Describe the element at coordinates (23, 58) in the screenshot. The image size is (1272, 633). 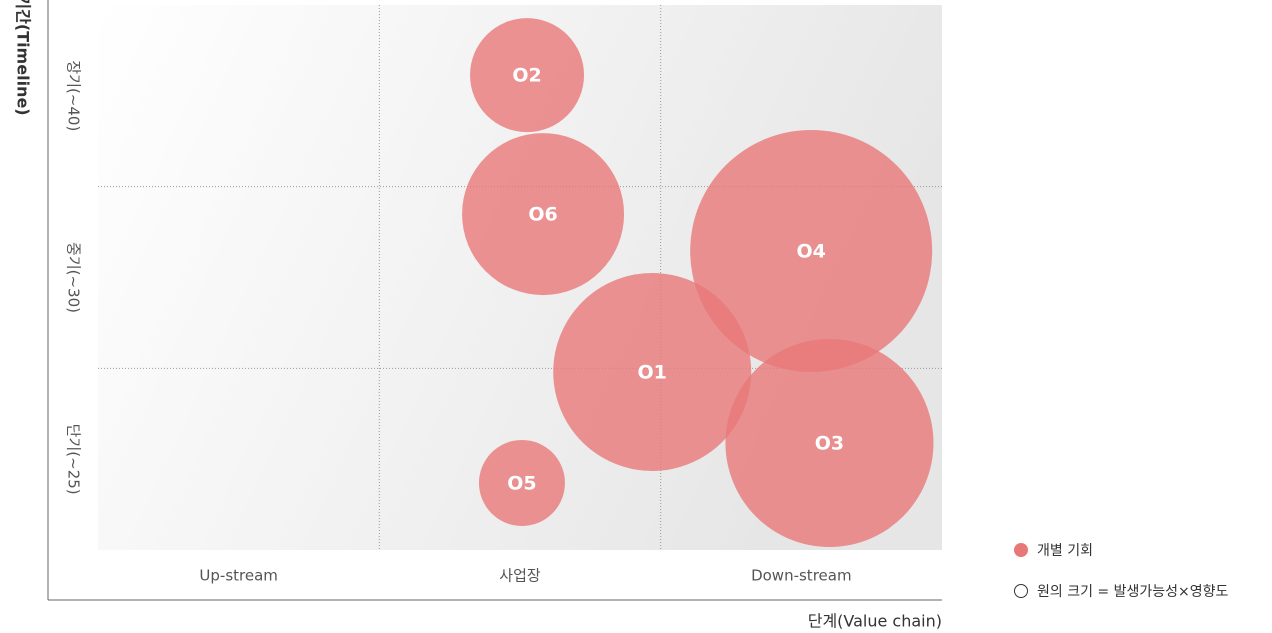
I see `y-axis-title: 기간(Timeline)` at that location.